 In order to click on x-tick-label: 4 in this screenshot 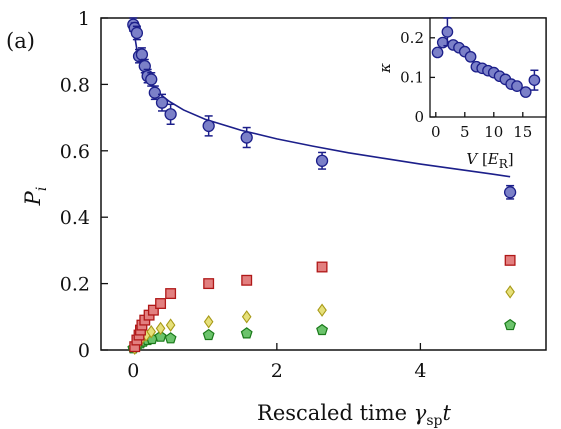, I will do `click(420, 371)`.